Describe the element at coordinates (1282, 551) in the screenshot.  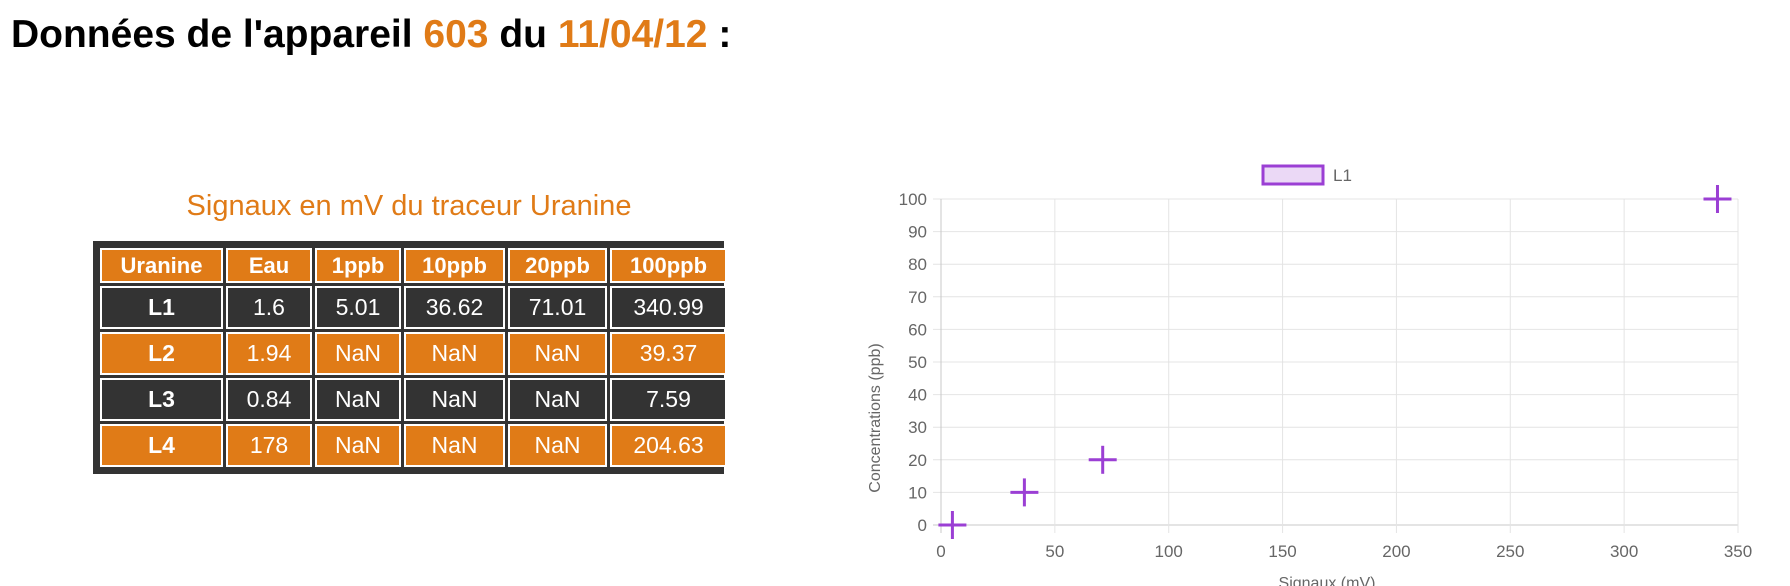
I see `x-tick-label: 150` at that location.